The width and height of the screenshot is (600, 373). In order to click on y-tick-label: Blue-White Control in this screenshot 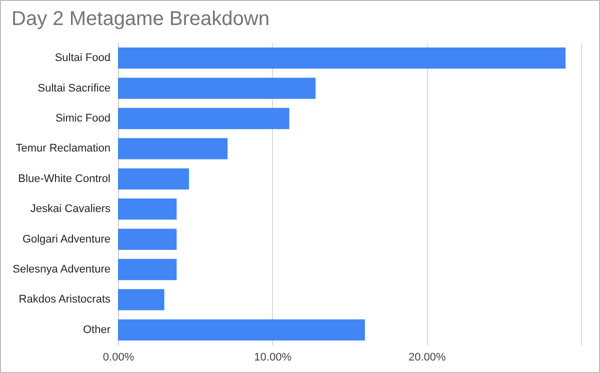, I will do `click(64, 178)`.